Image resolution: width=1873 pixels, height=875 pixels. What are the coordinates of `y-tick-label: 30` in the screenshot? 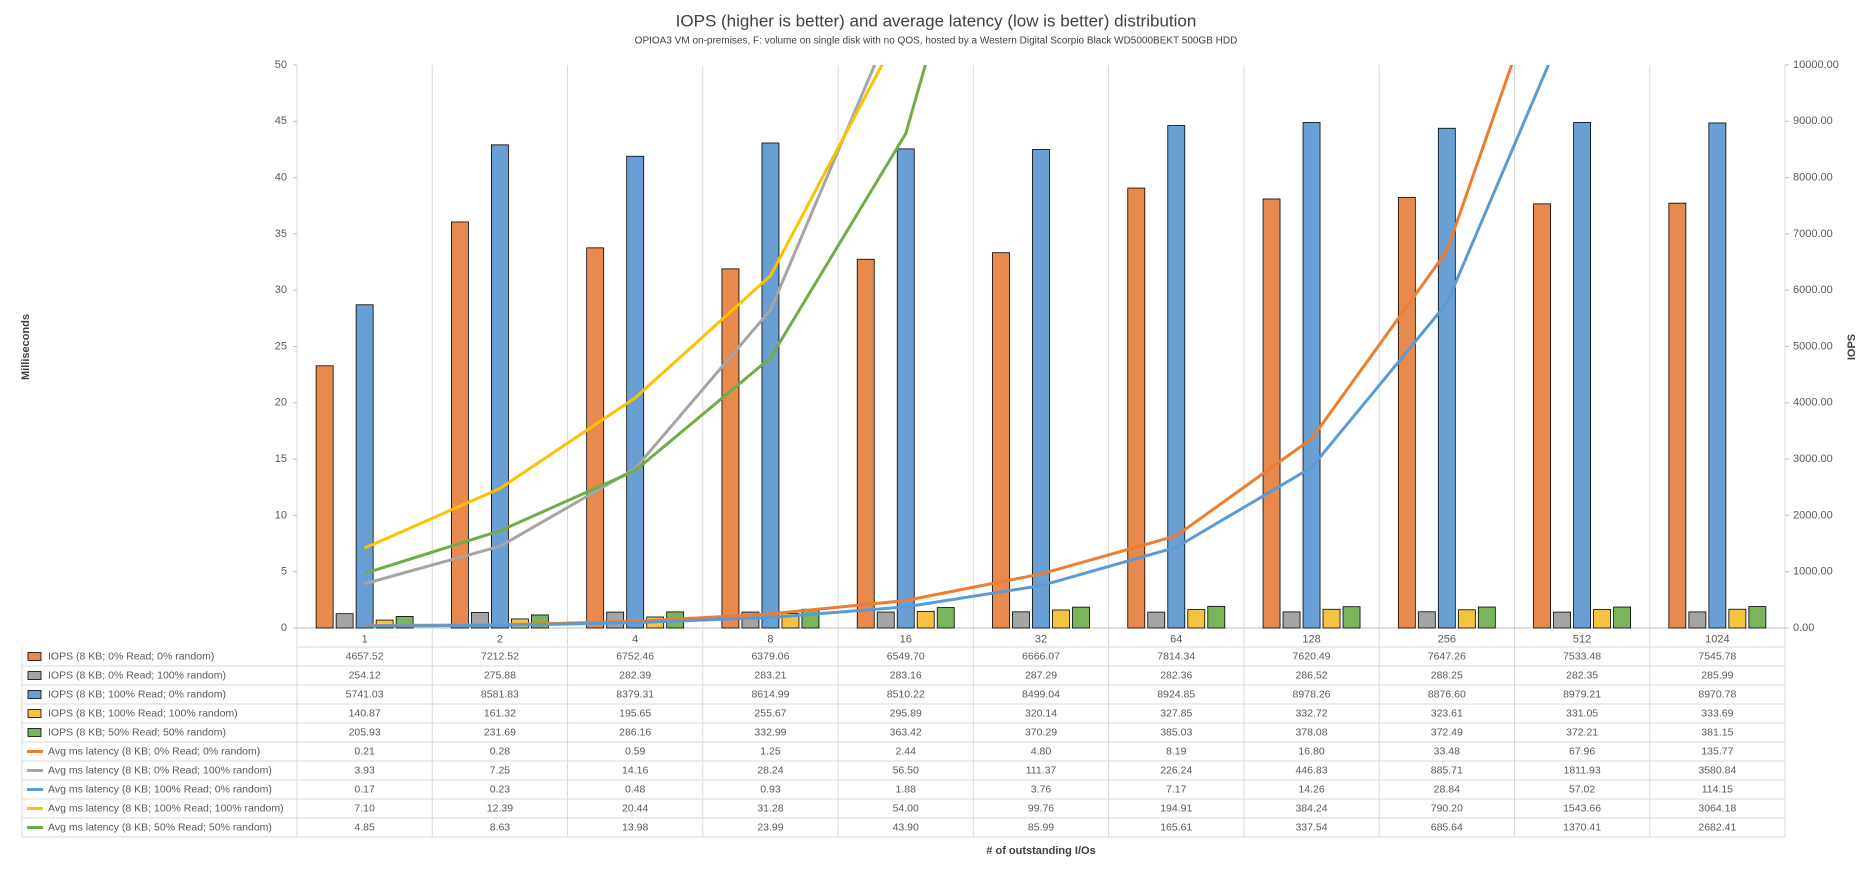 It's located at (281, 290).